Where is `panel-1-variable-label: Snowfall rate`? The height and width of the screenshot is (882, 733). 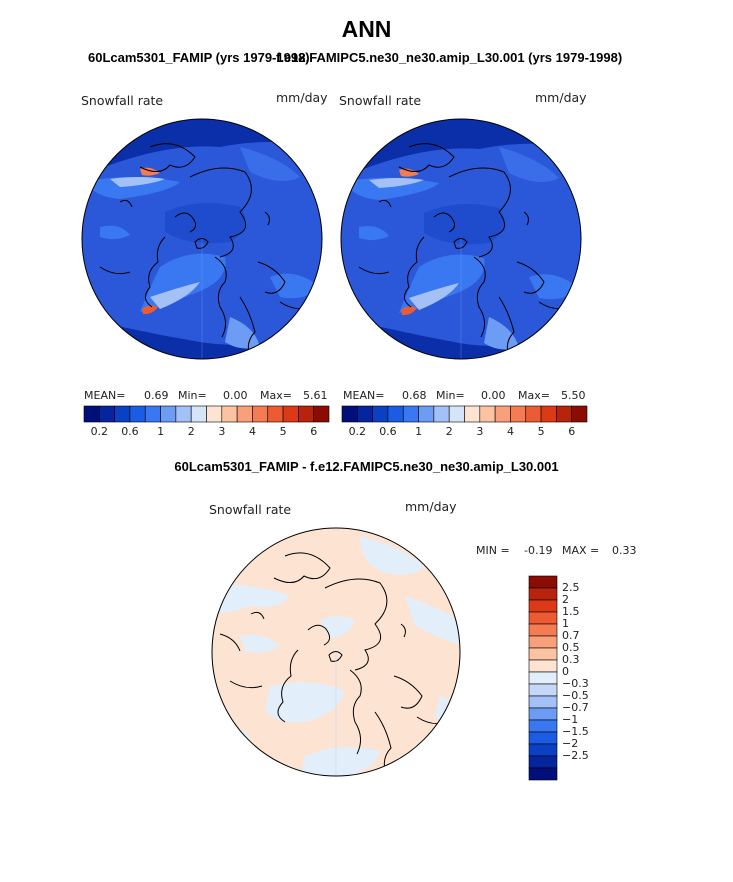 panel-1-variable-label: Snowfall rate is located at coordinates (122, 100).